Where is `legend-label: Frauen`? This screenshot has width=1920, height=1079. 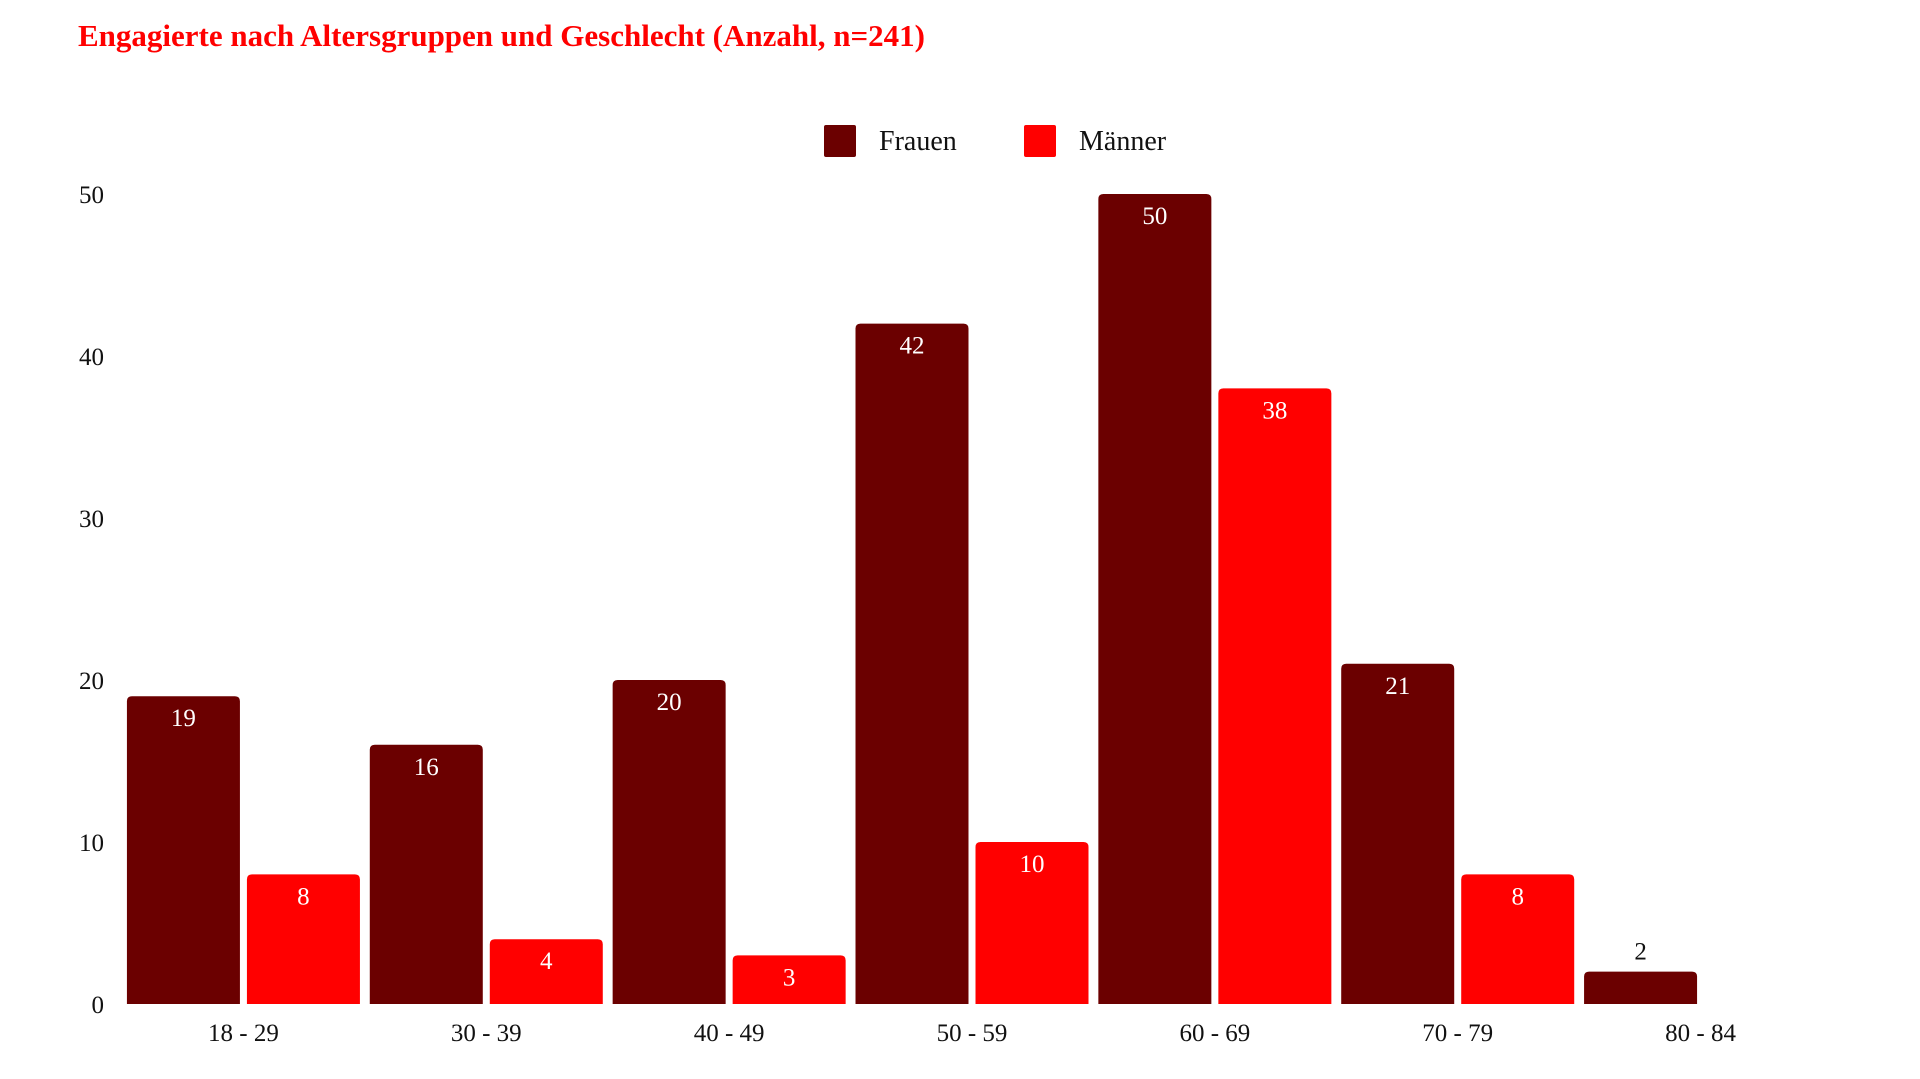 legend-label: Frauen is located at coordinates (918, 141).